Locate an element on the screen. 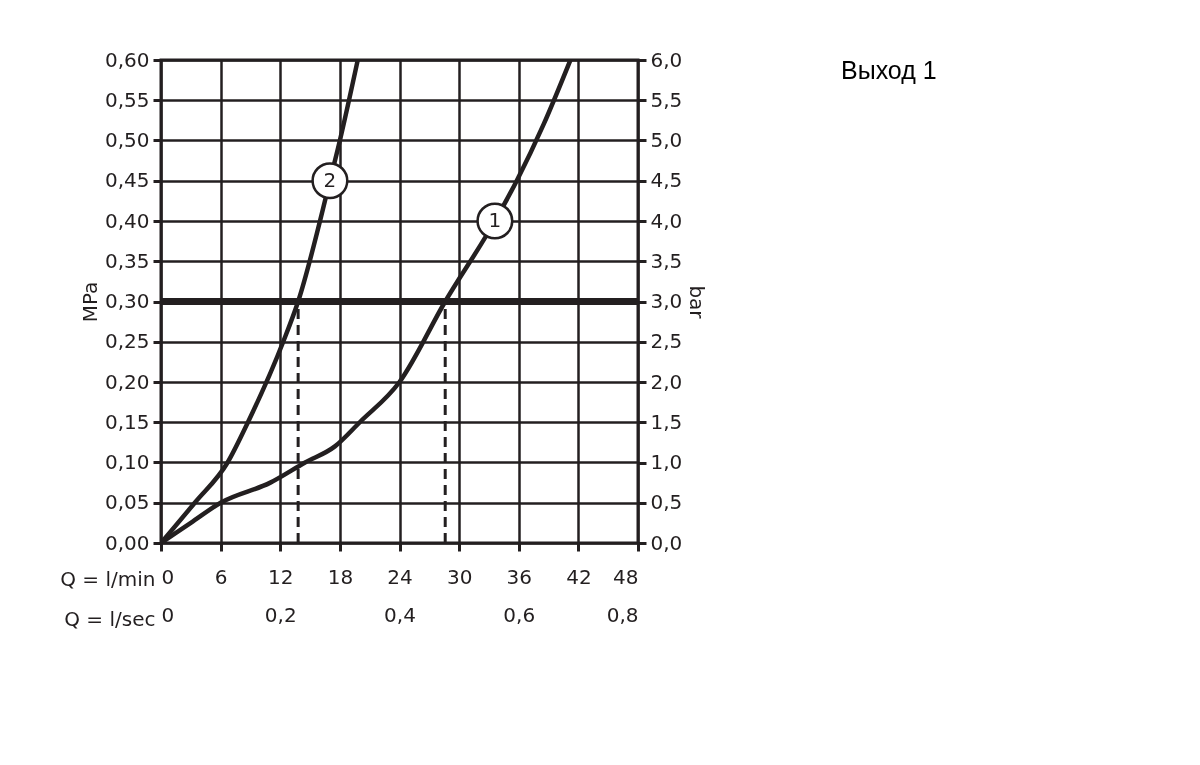 The height and width of the screenshot is (765, 1200). y-tick-label: 0,60 is located at coordinates (127, 59).